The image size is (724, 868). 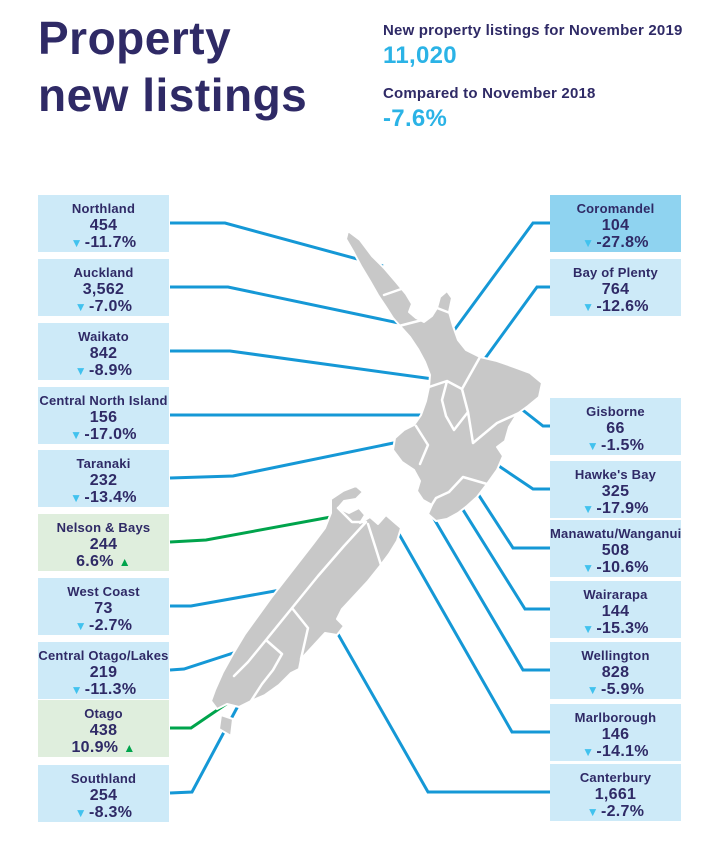 I want to click on region-box: Manawatu/Wanganui 508 ▼-10.6%▲, so click(x=615, y=548).